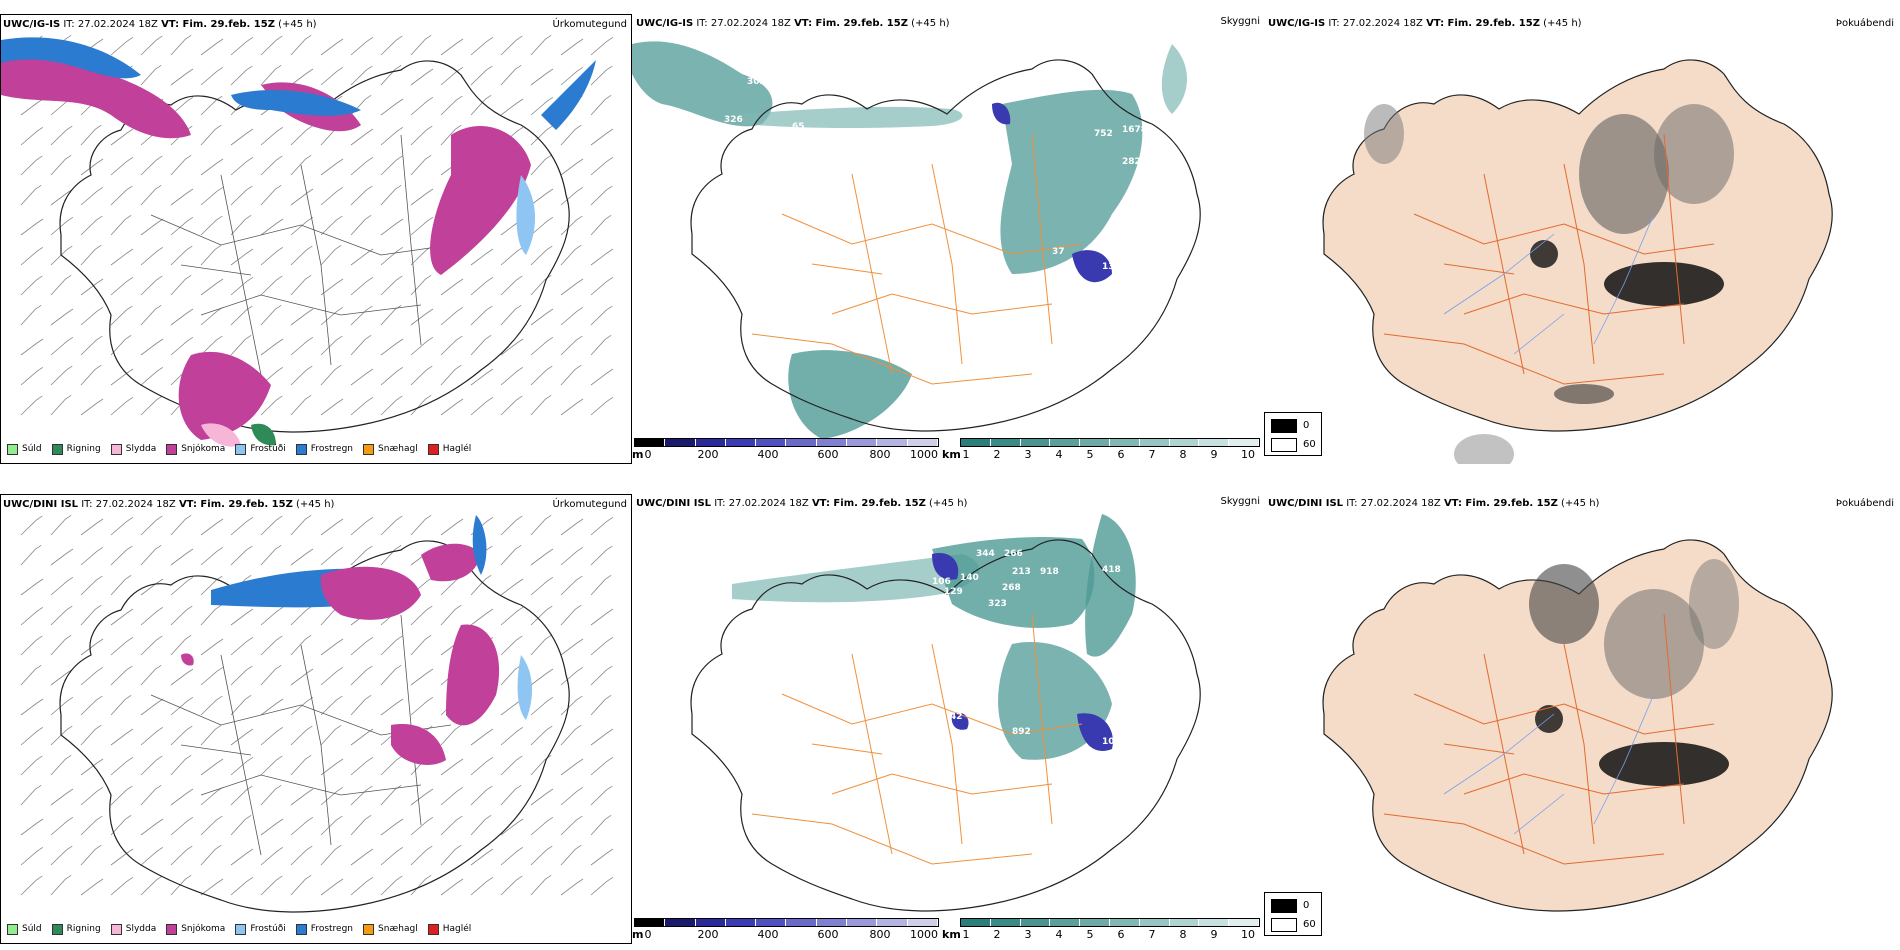  I want to click on colorbar-m, so click(786, 922).